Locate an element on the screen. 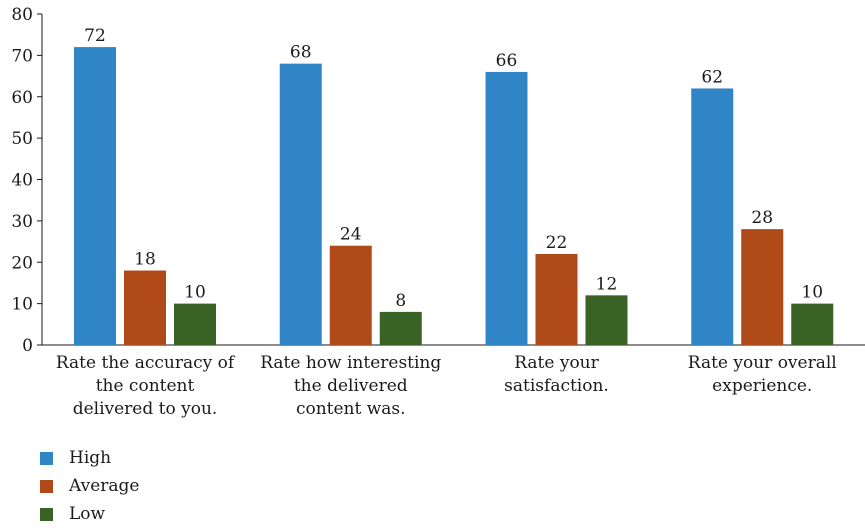 Image resolution: width=865 pixels, height=528 pixels. data-label: 18 is located at coordinates (145, 260).